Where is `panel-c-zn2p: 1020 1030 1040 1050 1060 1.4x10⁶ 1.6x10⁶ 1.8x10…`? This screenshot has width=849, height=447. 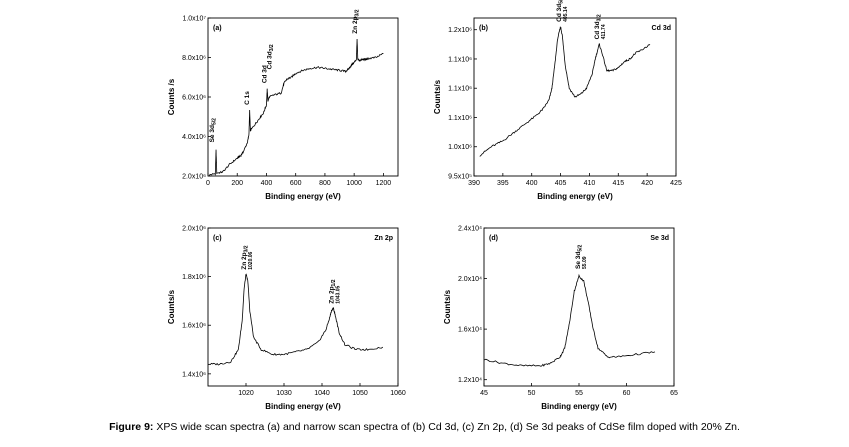
panel-c-zn2p: 1020 1030 1040 1050 1060 1.4x10⁶ 1.6x10⁶ 1.8x10… is located at coordinates (286, 319).